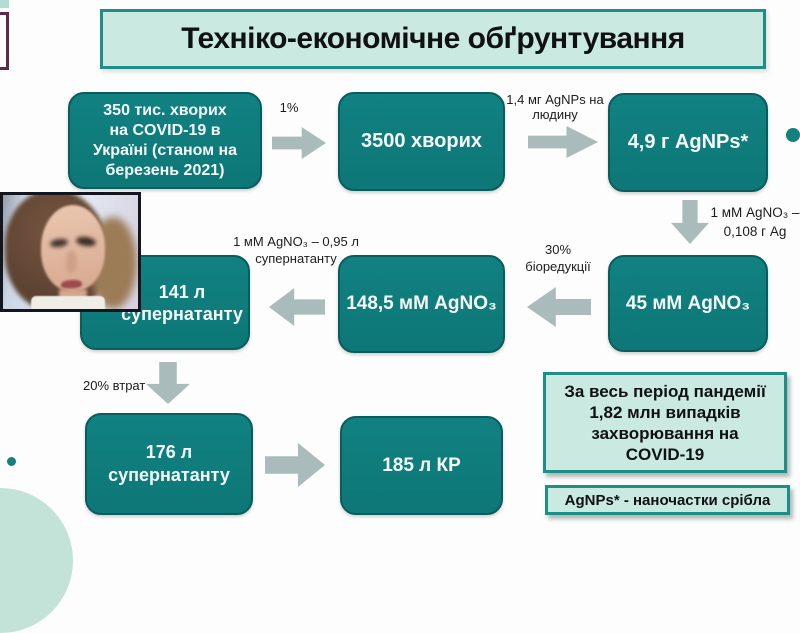  Describe the element at coordinates (688, 142) in the screenshot. I see `flow-box-agnps-mass: 4,9 г AgNPs*` at that location.